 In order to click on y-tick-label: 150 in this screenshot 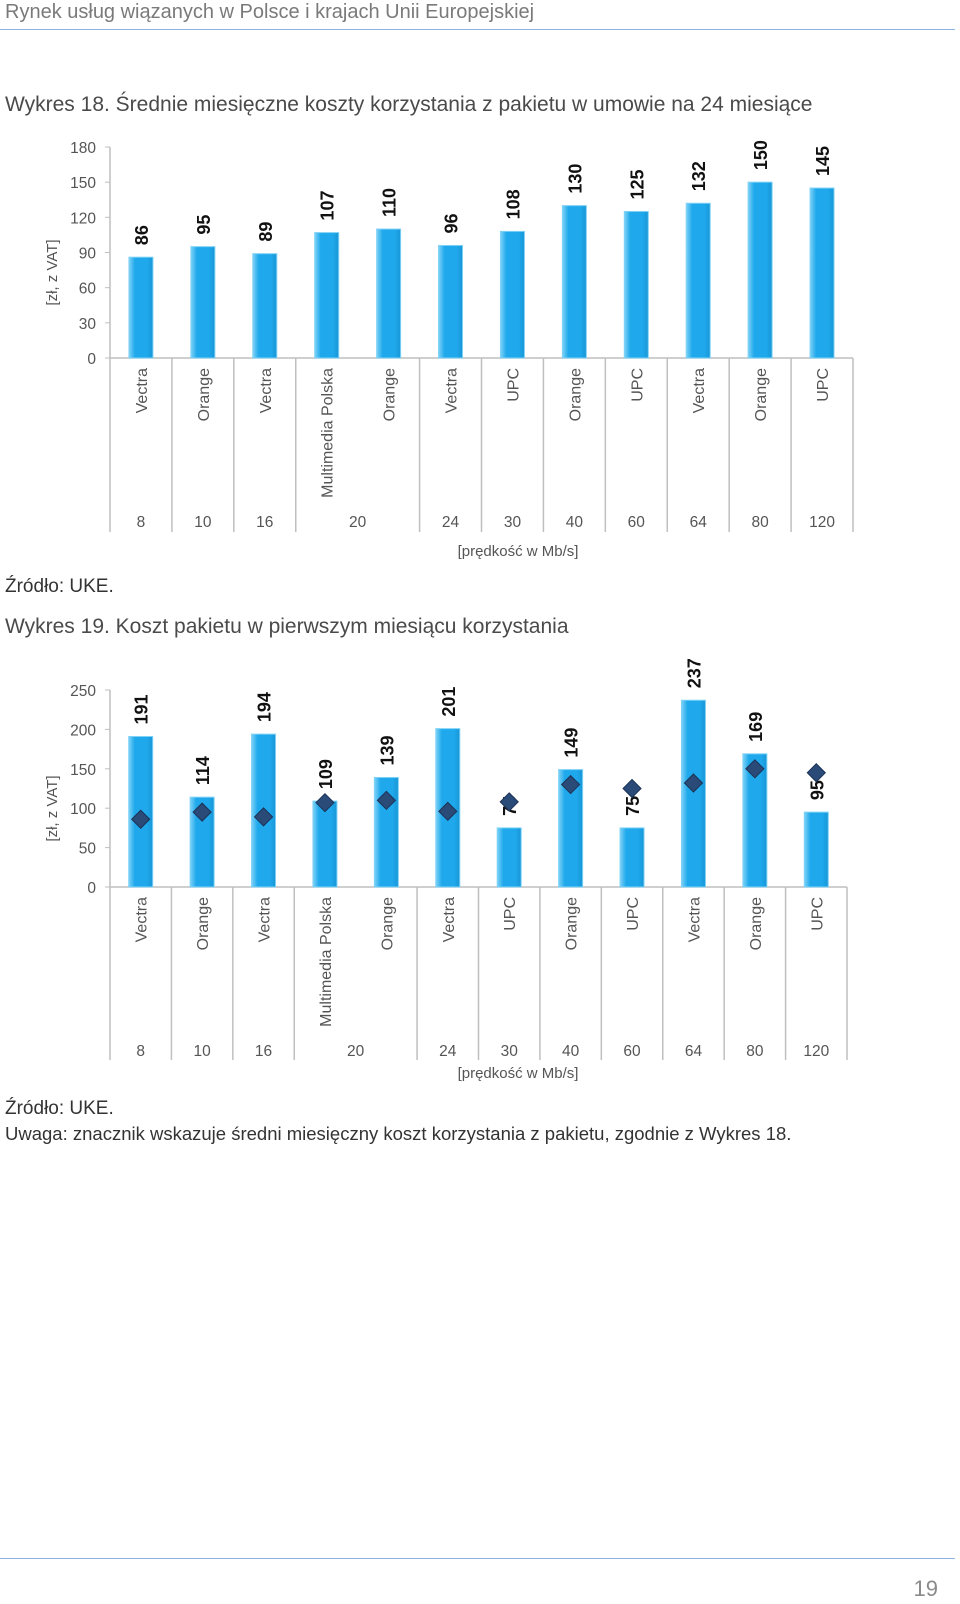, I will do `click(83, 183)`.